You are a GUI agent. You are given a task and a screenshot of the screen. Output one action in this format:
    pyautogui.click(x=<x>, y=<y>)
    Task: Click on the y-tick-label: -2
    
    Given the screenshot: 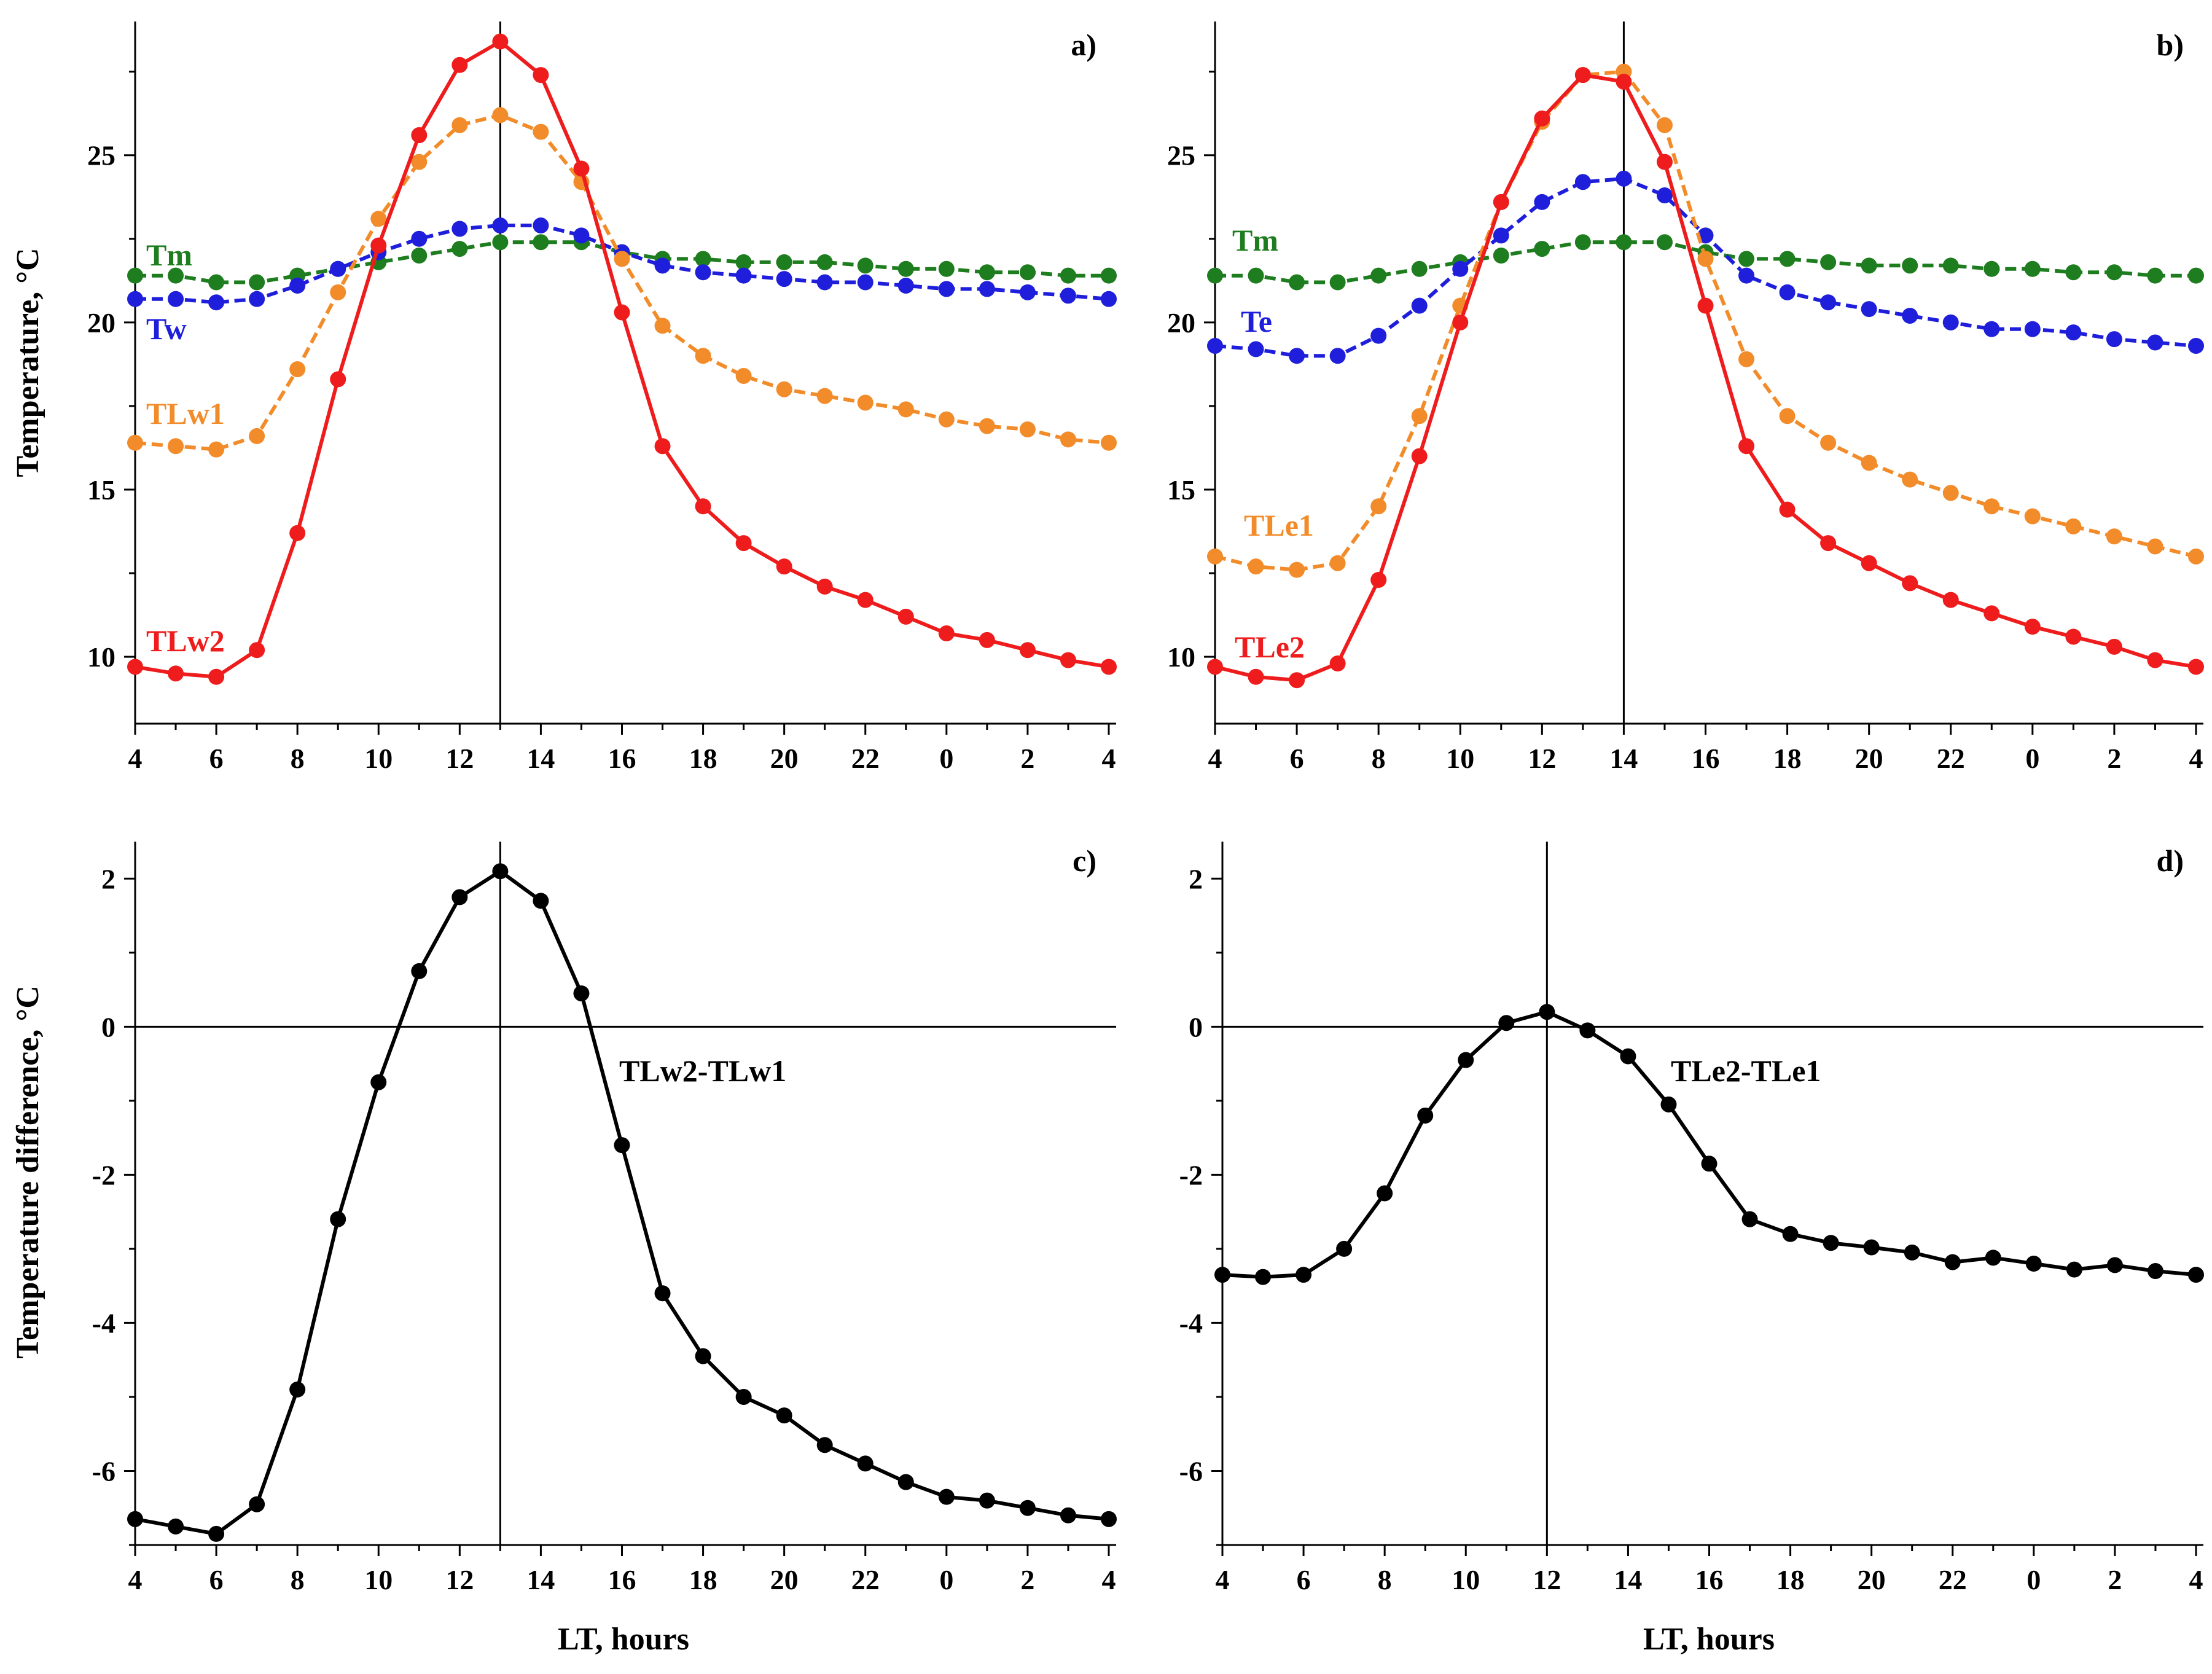 What is the action you would take?
    pyautogui.click(x=1191, y=1175)
    